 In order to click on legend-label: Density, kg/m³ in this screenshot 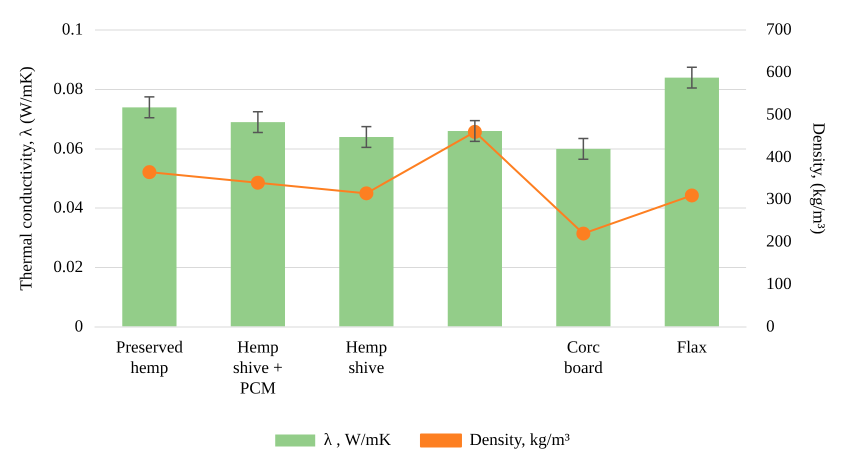, I will do `click(519, 439)`.